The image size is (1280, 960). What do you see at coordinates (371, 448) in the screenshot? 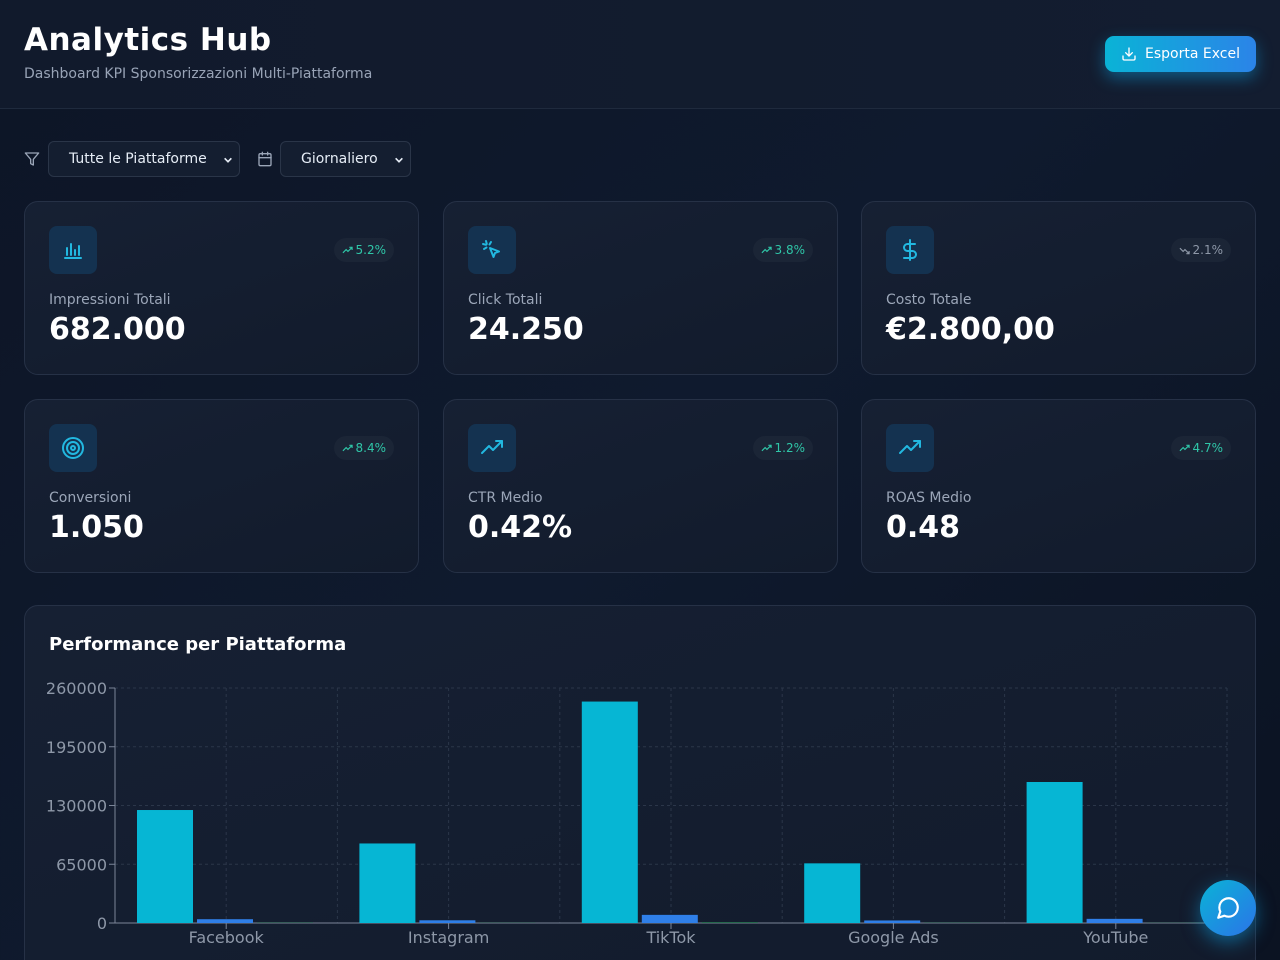
I see `trend-value: 8.4%` at bounding box center [371, 448].